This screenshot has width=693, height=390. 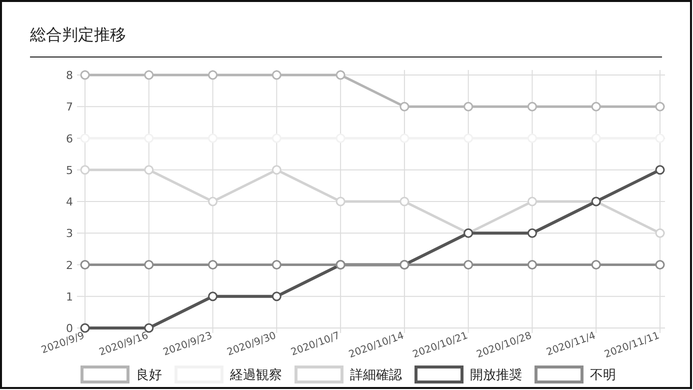 What do you see at coordinates (69, 202) in the screenshot?
I see `y-tick-label: 4` at bounding box center [69, 202].